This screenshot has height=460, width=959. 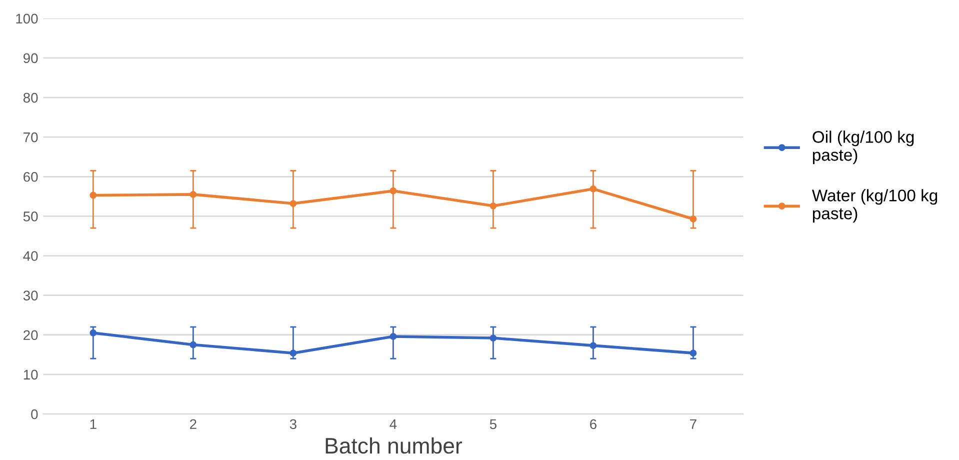 What do you see at coordinates (593, 424) in the screenshot?
I see `x-tick-label: 6` at bounding box center [593, 424].